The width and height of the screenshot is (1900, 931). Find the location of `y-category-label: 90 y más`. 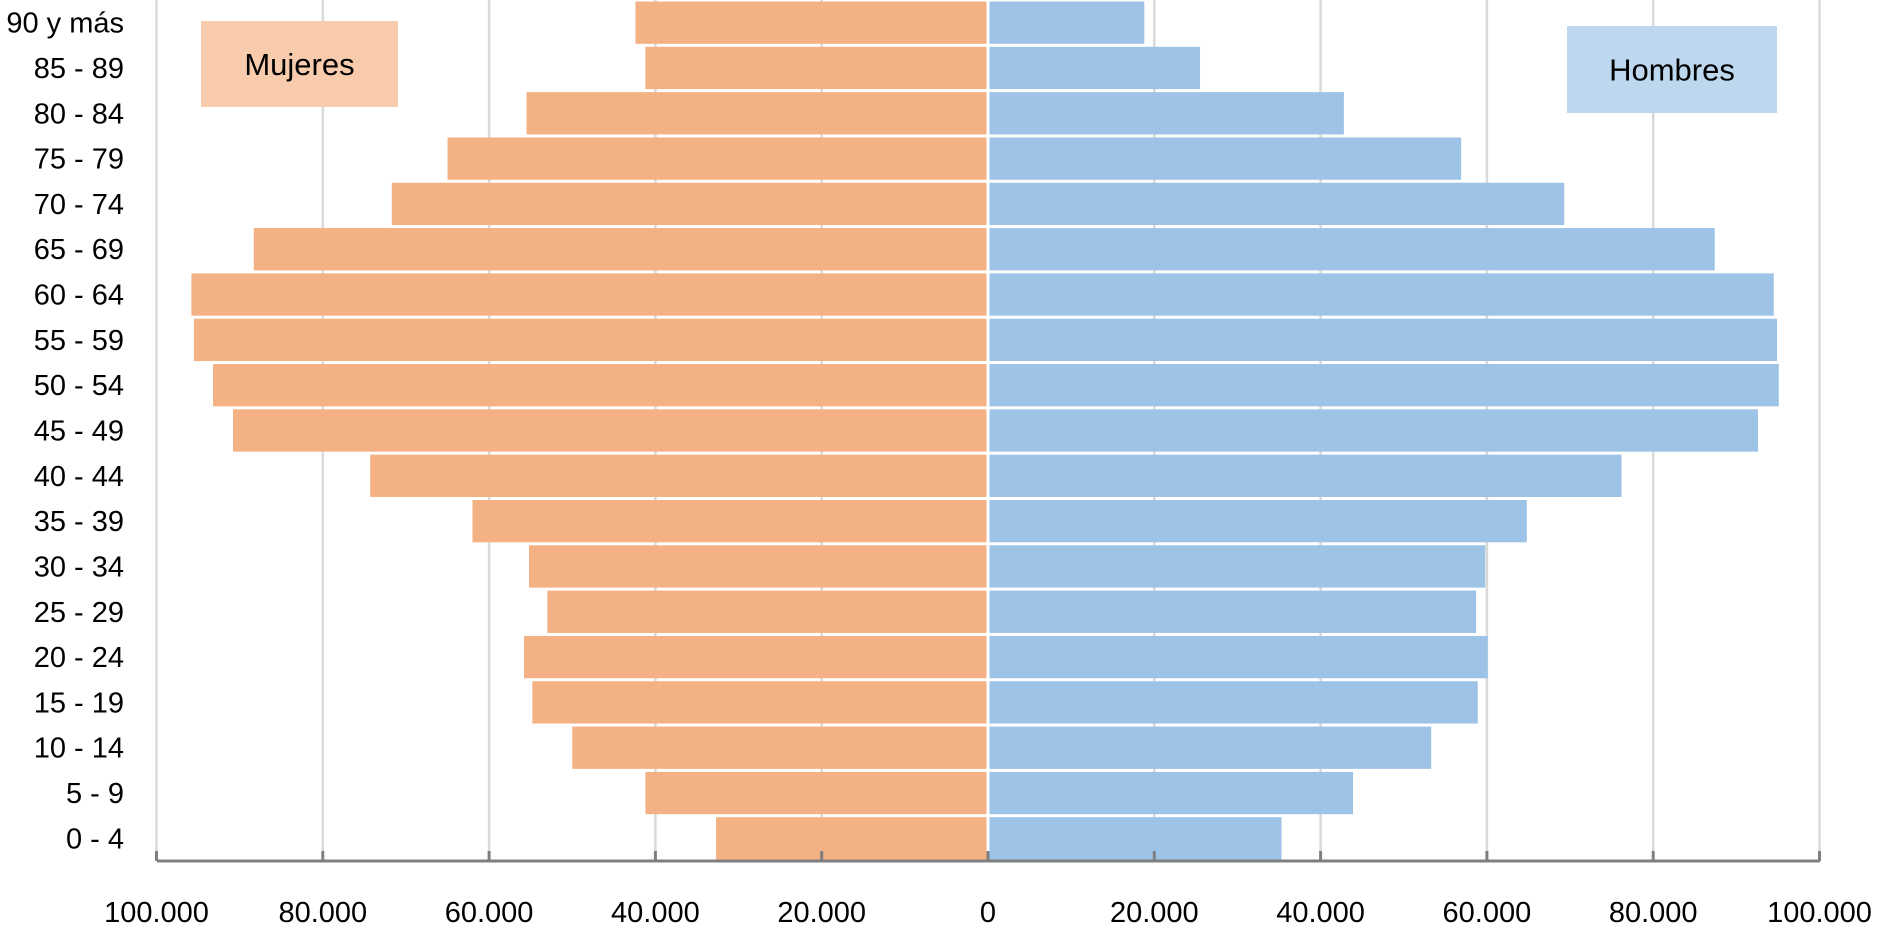

y-category-label: 90 y más is located at coordinates (65, 24).